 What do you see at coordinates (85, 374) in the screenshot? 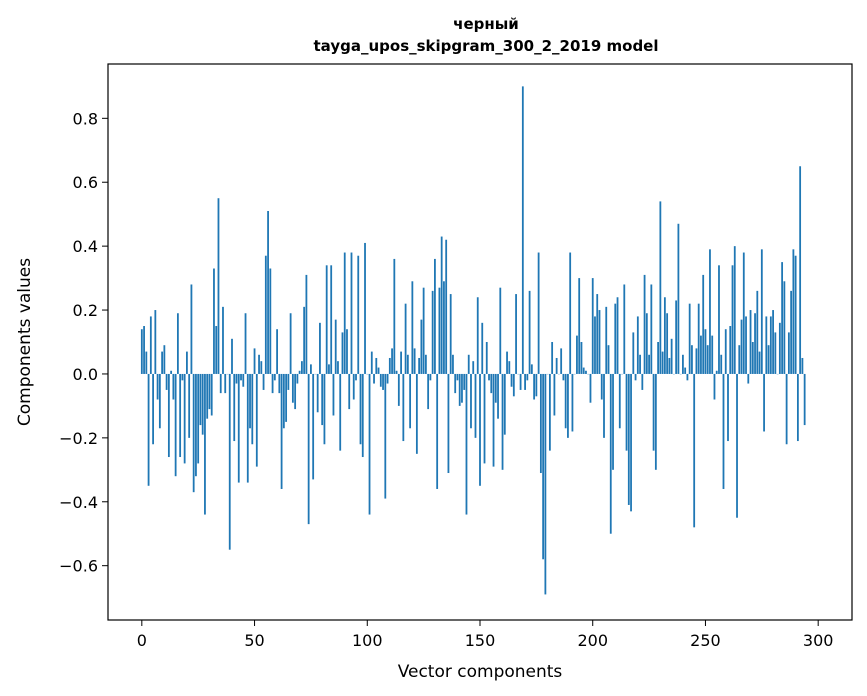
I see `y-tick-label: 0.0` at bounding box center [85, 374].